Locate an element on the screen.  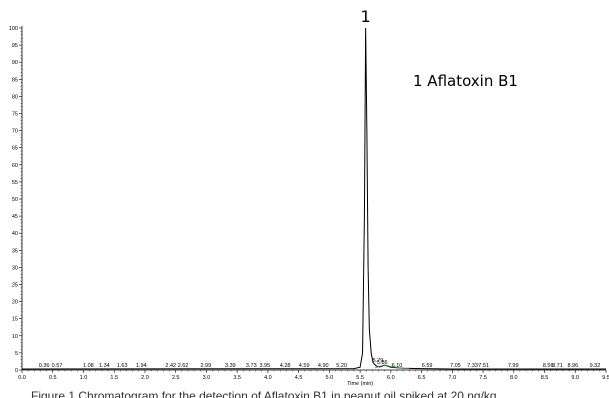
retention-time-label: 1.94 is located at coordinates (141, 366).